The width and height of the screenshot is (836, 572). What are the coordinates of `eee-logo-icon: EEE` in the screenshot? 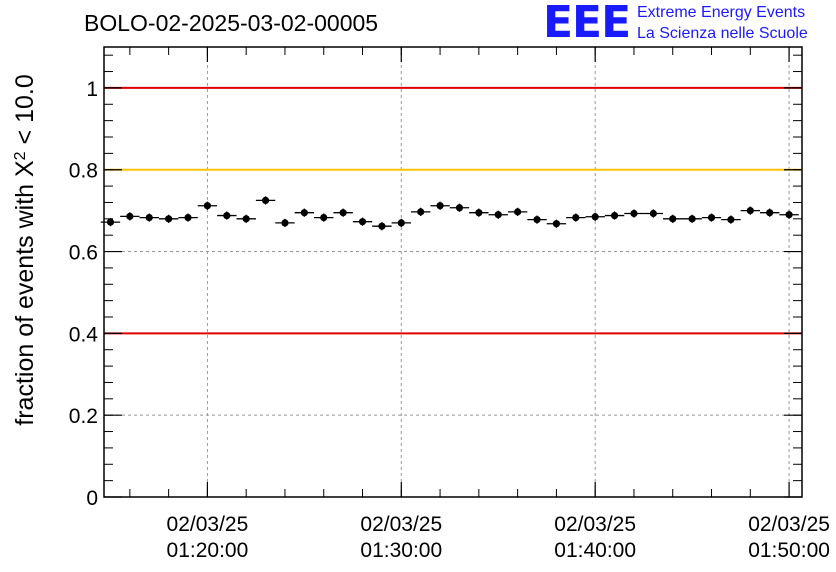 It's located at (587, 24).